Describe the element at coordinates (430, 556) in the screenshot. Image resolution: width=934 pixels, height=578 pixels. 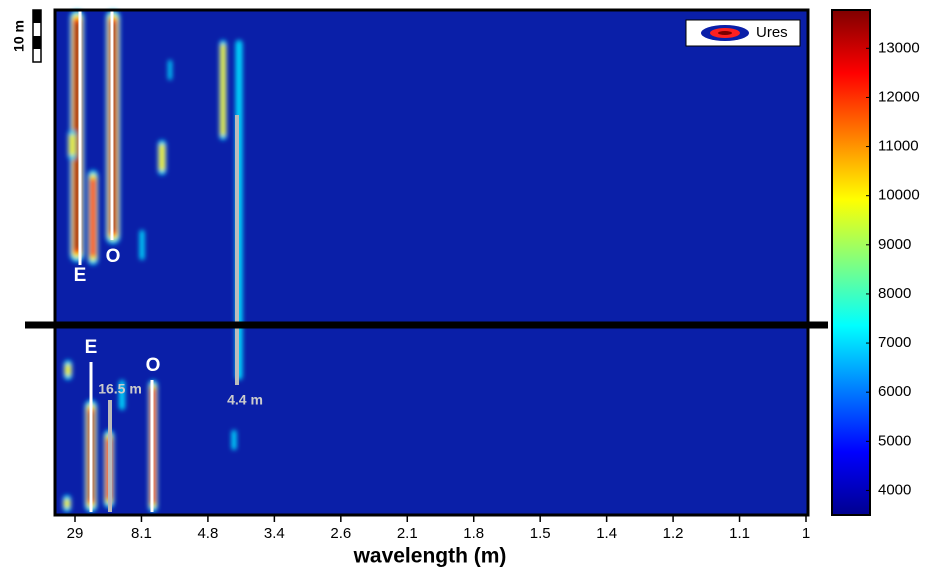
I see `x-axis-label: wavelength (m)` at that location.